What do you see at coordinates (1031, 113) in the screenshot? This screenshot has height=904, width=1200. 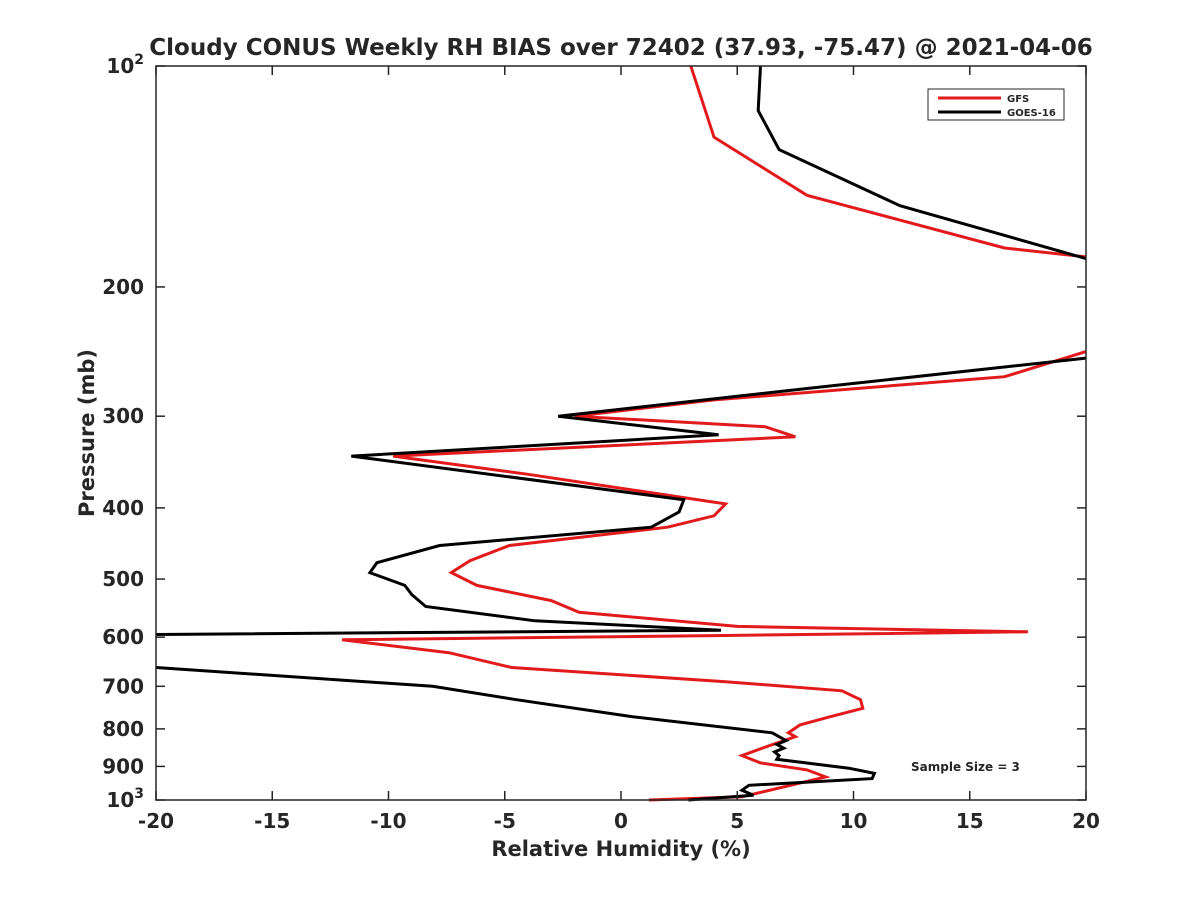 I see `legend-label-goes-16: GOES-16` at bounding box center [1031, 113].